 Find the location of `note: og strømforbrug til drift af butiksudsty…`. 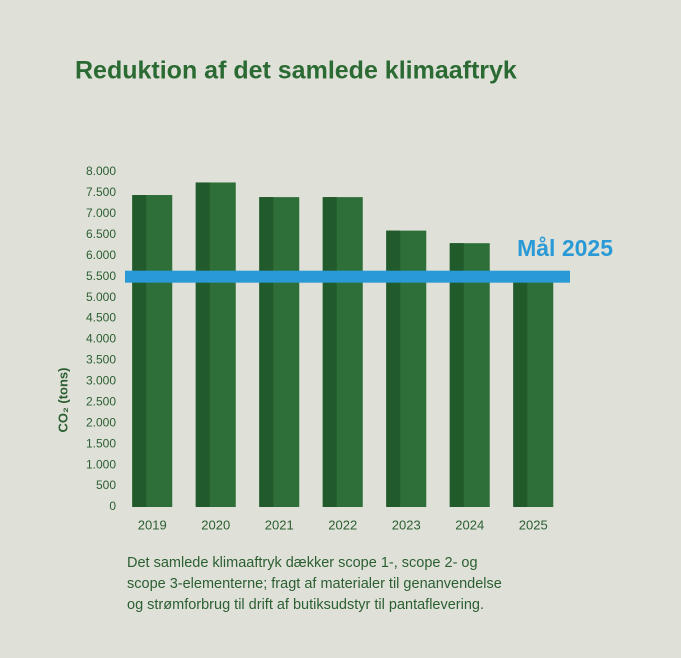

note: og strømforbrug til drift af butiksudsty… is located at coordinates (305, 605).